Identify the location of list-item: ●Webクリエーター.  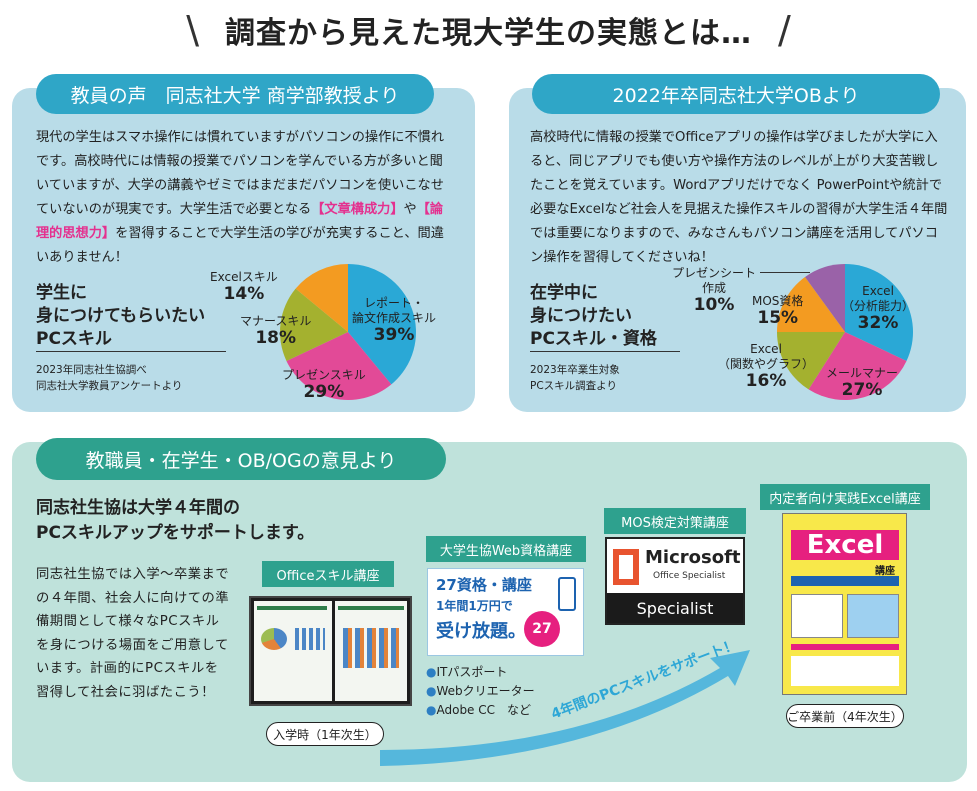
(480, 691).